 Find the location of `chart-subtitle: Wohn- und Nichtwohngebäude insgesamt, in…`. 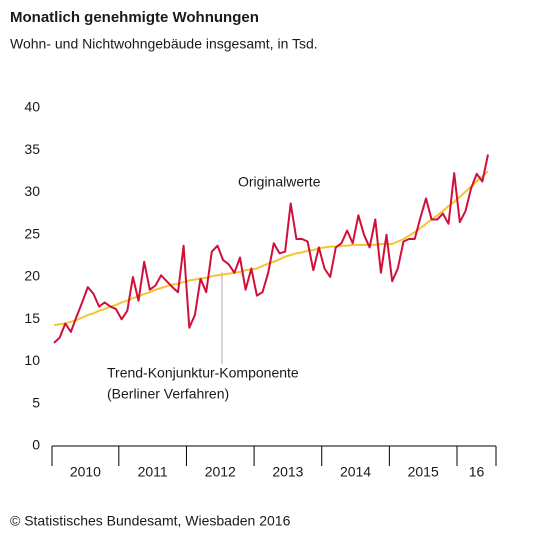

chart-subtitle: Wohn- und Nichtwohngebäude insgesamt, in… is located at coordinates (164, 44).